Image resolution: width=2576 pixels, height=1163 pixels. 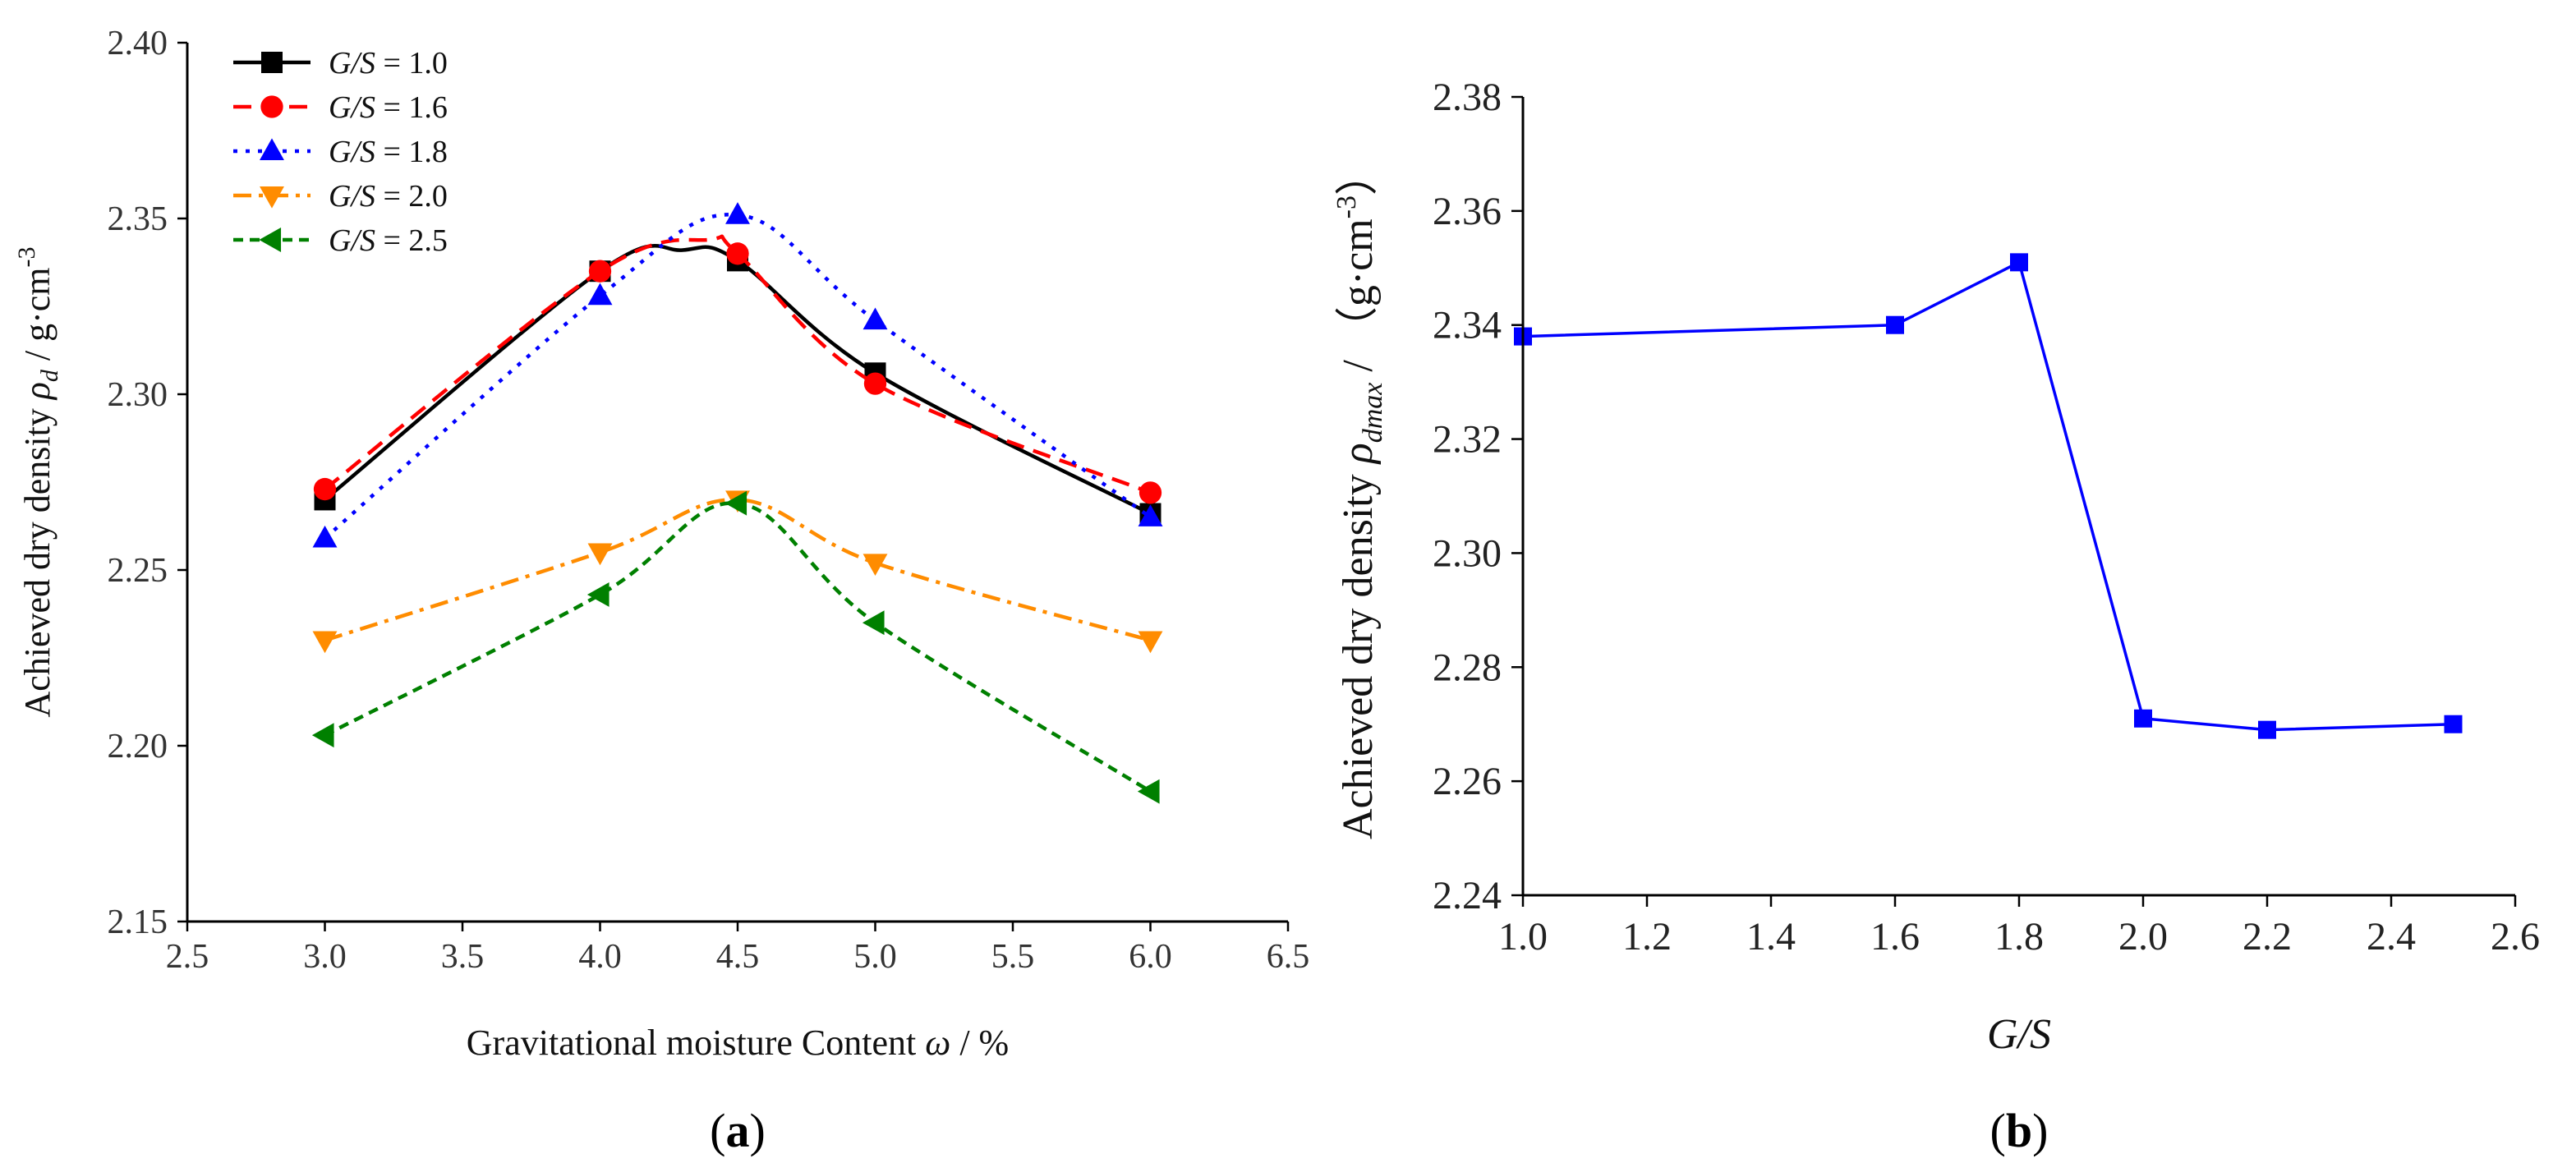 What do you see at coordinates (1467, 668) in the screenshot?
I see `y-tick-label: 2.28` at bounding box center [1467, 668].